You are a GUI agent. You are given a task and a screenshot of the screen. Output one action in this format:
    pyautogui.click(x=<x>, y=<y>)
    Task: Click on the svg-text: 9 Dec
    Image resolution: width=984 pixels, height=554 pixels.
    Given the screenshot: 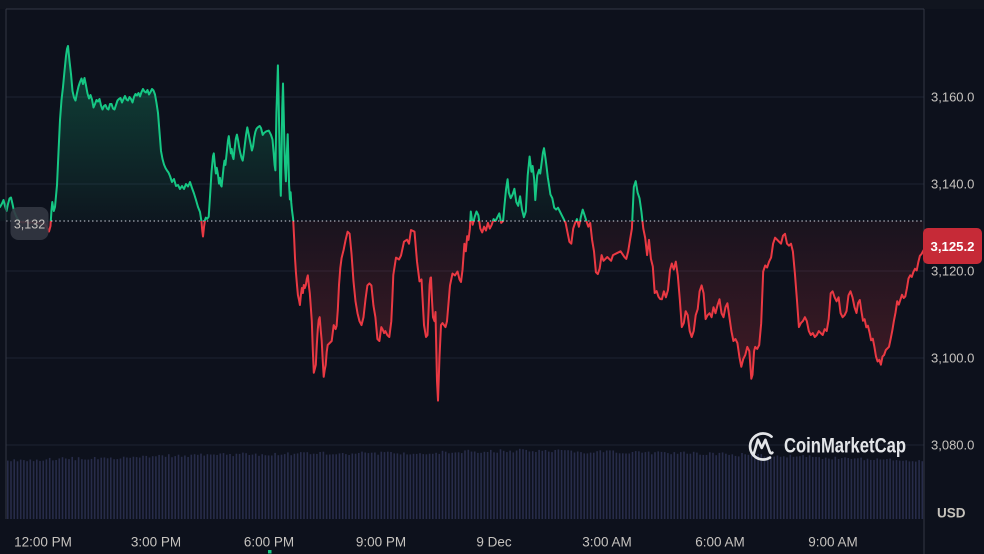 What is the action you would take?
    pyautogui.click(x=494, y=542)
    